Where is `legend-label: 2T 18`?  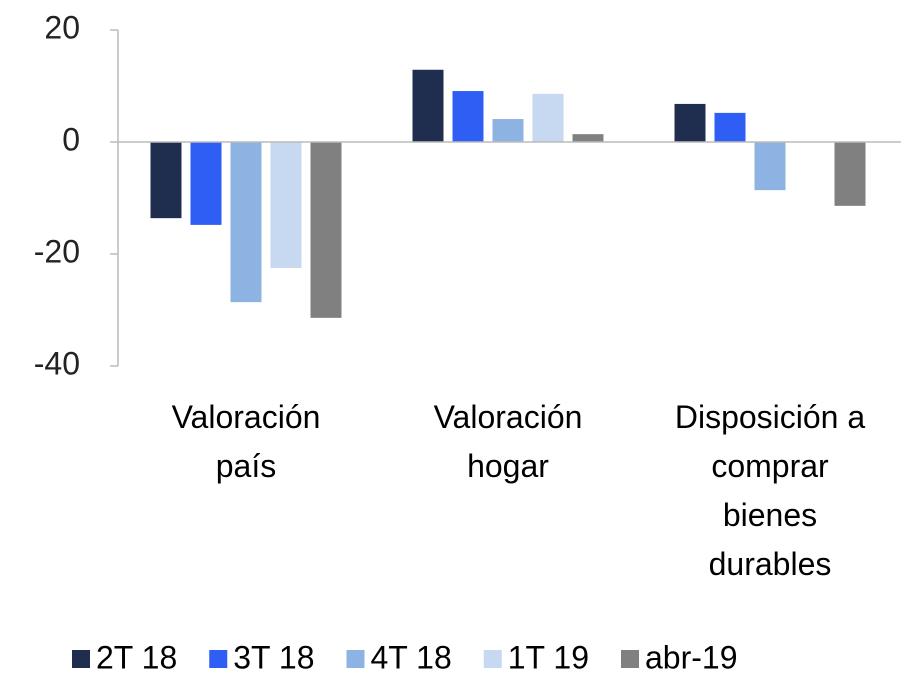
legend-label: 2T 18 is located at coordinates (136, 657).